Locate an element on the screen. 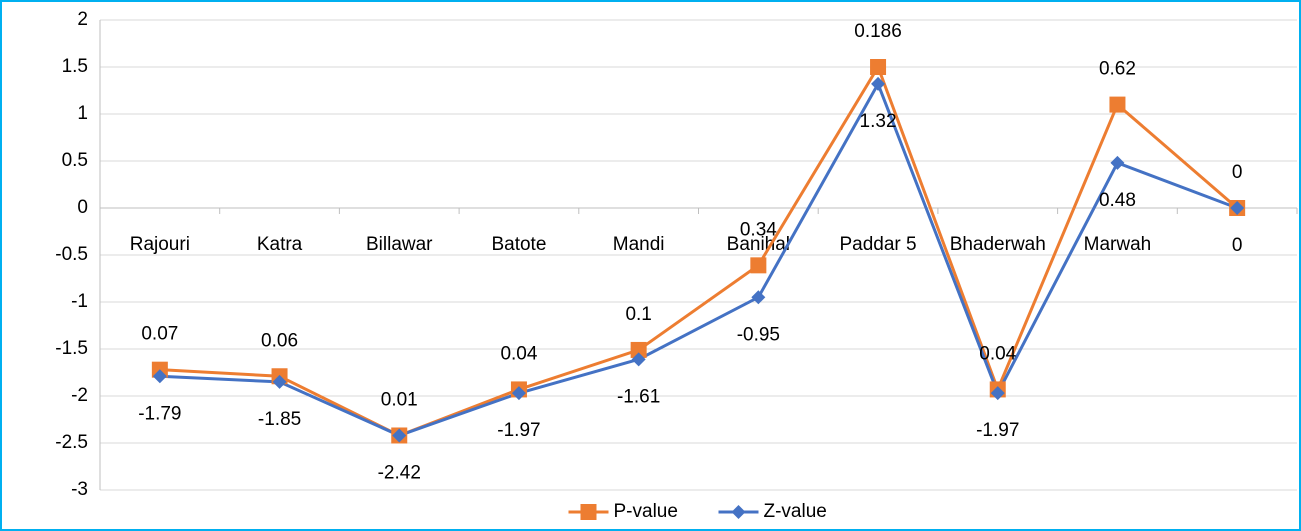 The image size is (1301, 531). y-tick-label: 0.5 is located at coordinates (75, 160).